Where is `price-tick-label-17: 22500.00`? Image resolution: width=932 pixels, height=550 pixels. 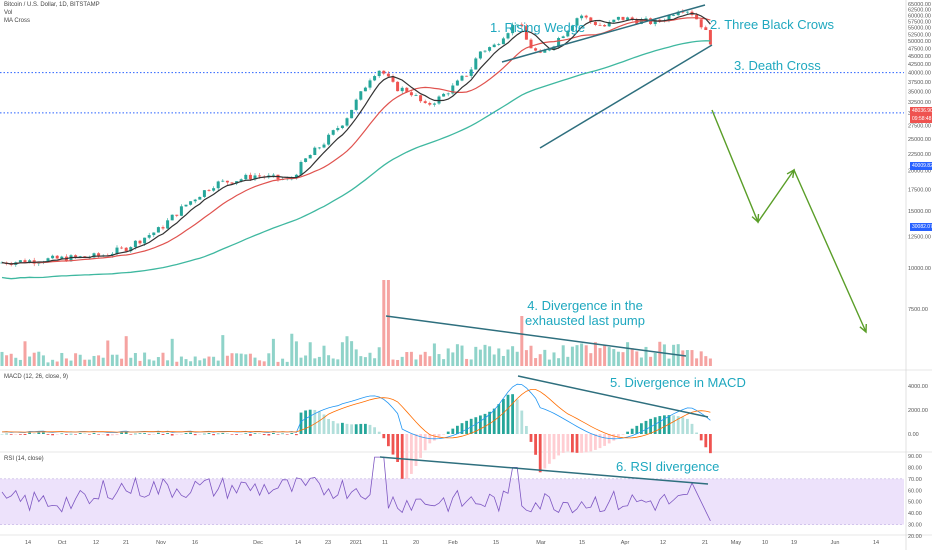 price-tick-label-17: 22500.00 is located at coordinates (919, 155).